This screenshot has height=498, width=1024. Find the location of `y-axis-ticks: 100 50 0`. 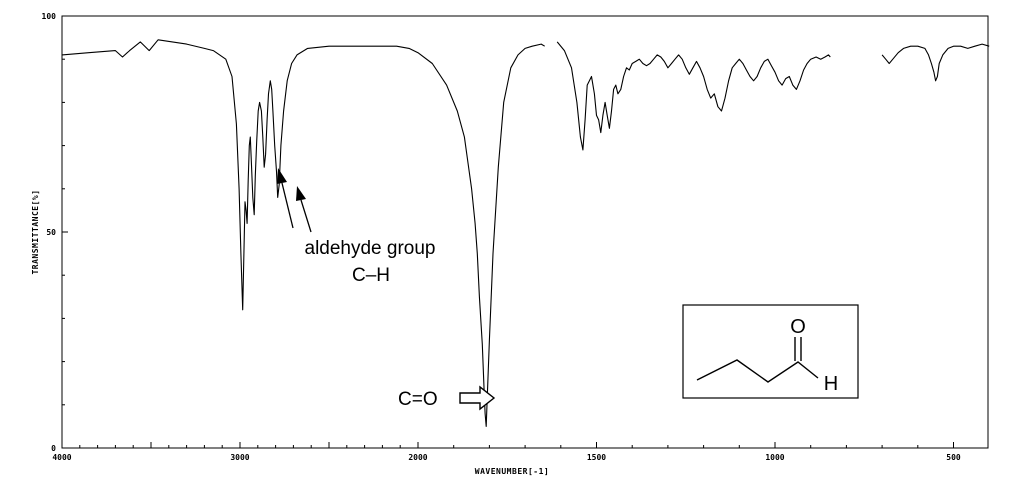

y-axis-ticks: 100 50 0 is located at coordinates (55, 232).